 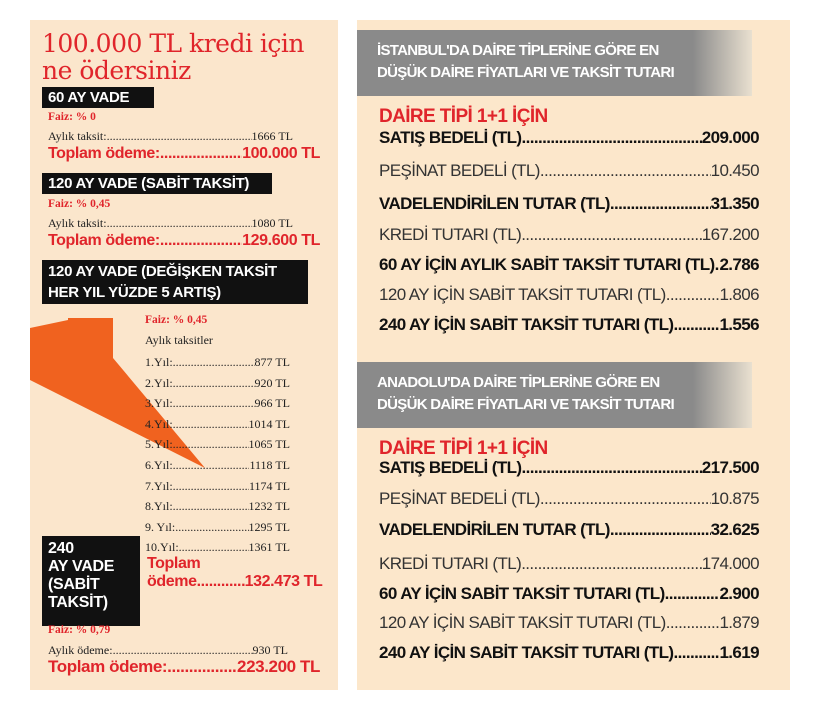 What do you see at coordinates (217, 506) in the screenshot?
I see `year-row: 8.Yıl: 1232 TL` at bounding box center [217, 506].